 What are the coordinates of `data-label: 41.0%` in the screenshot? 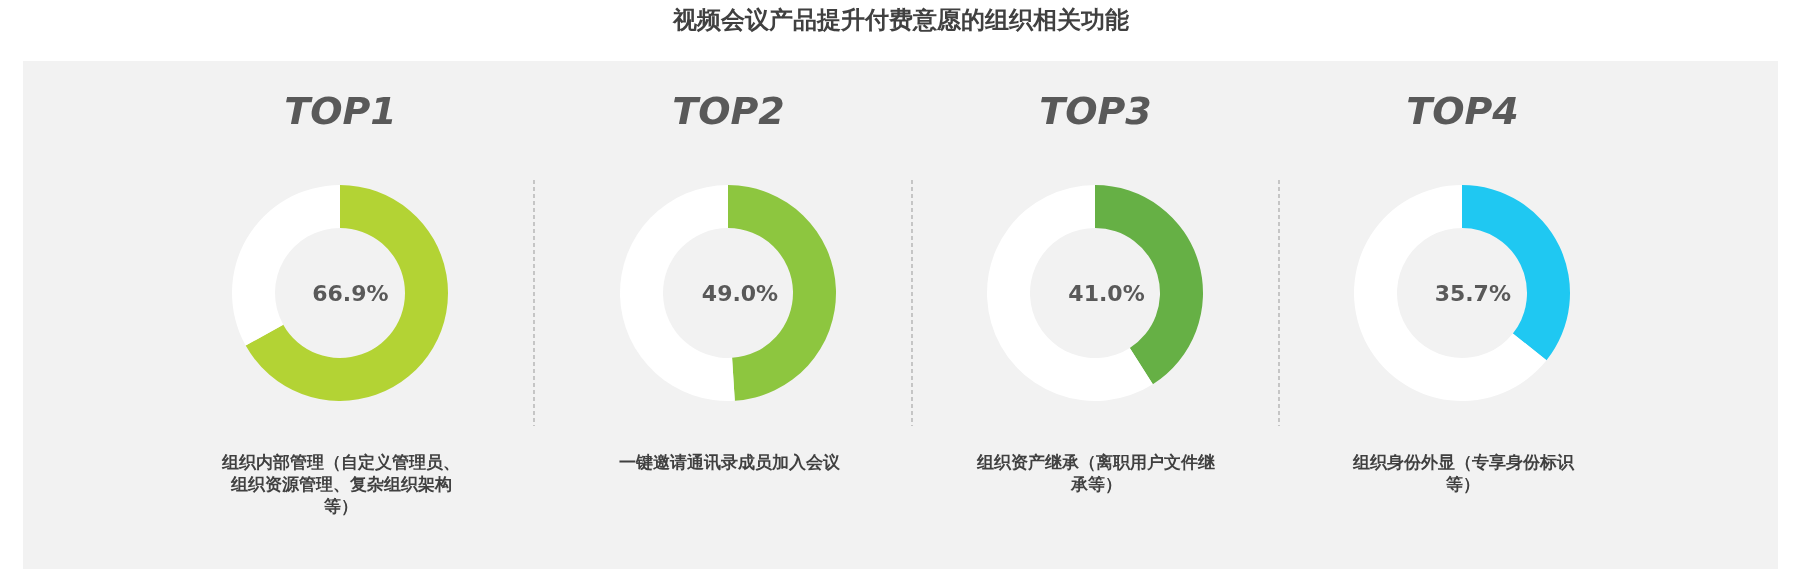 It's located at (1106, 293).